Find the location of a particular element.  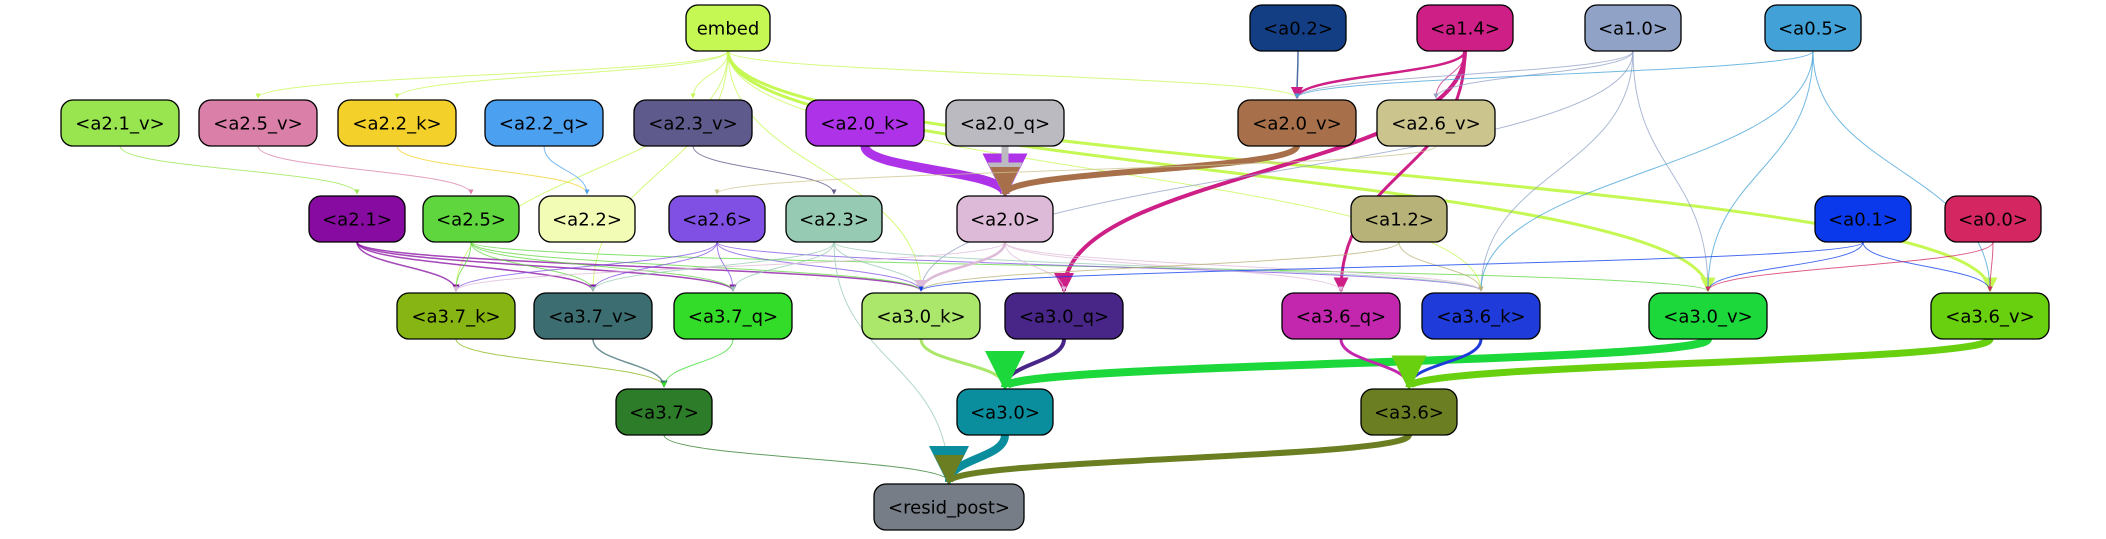

node-label: <a0.2> is located at coordinates (1298, 29).